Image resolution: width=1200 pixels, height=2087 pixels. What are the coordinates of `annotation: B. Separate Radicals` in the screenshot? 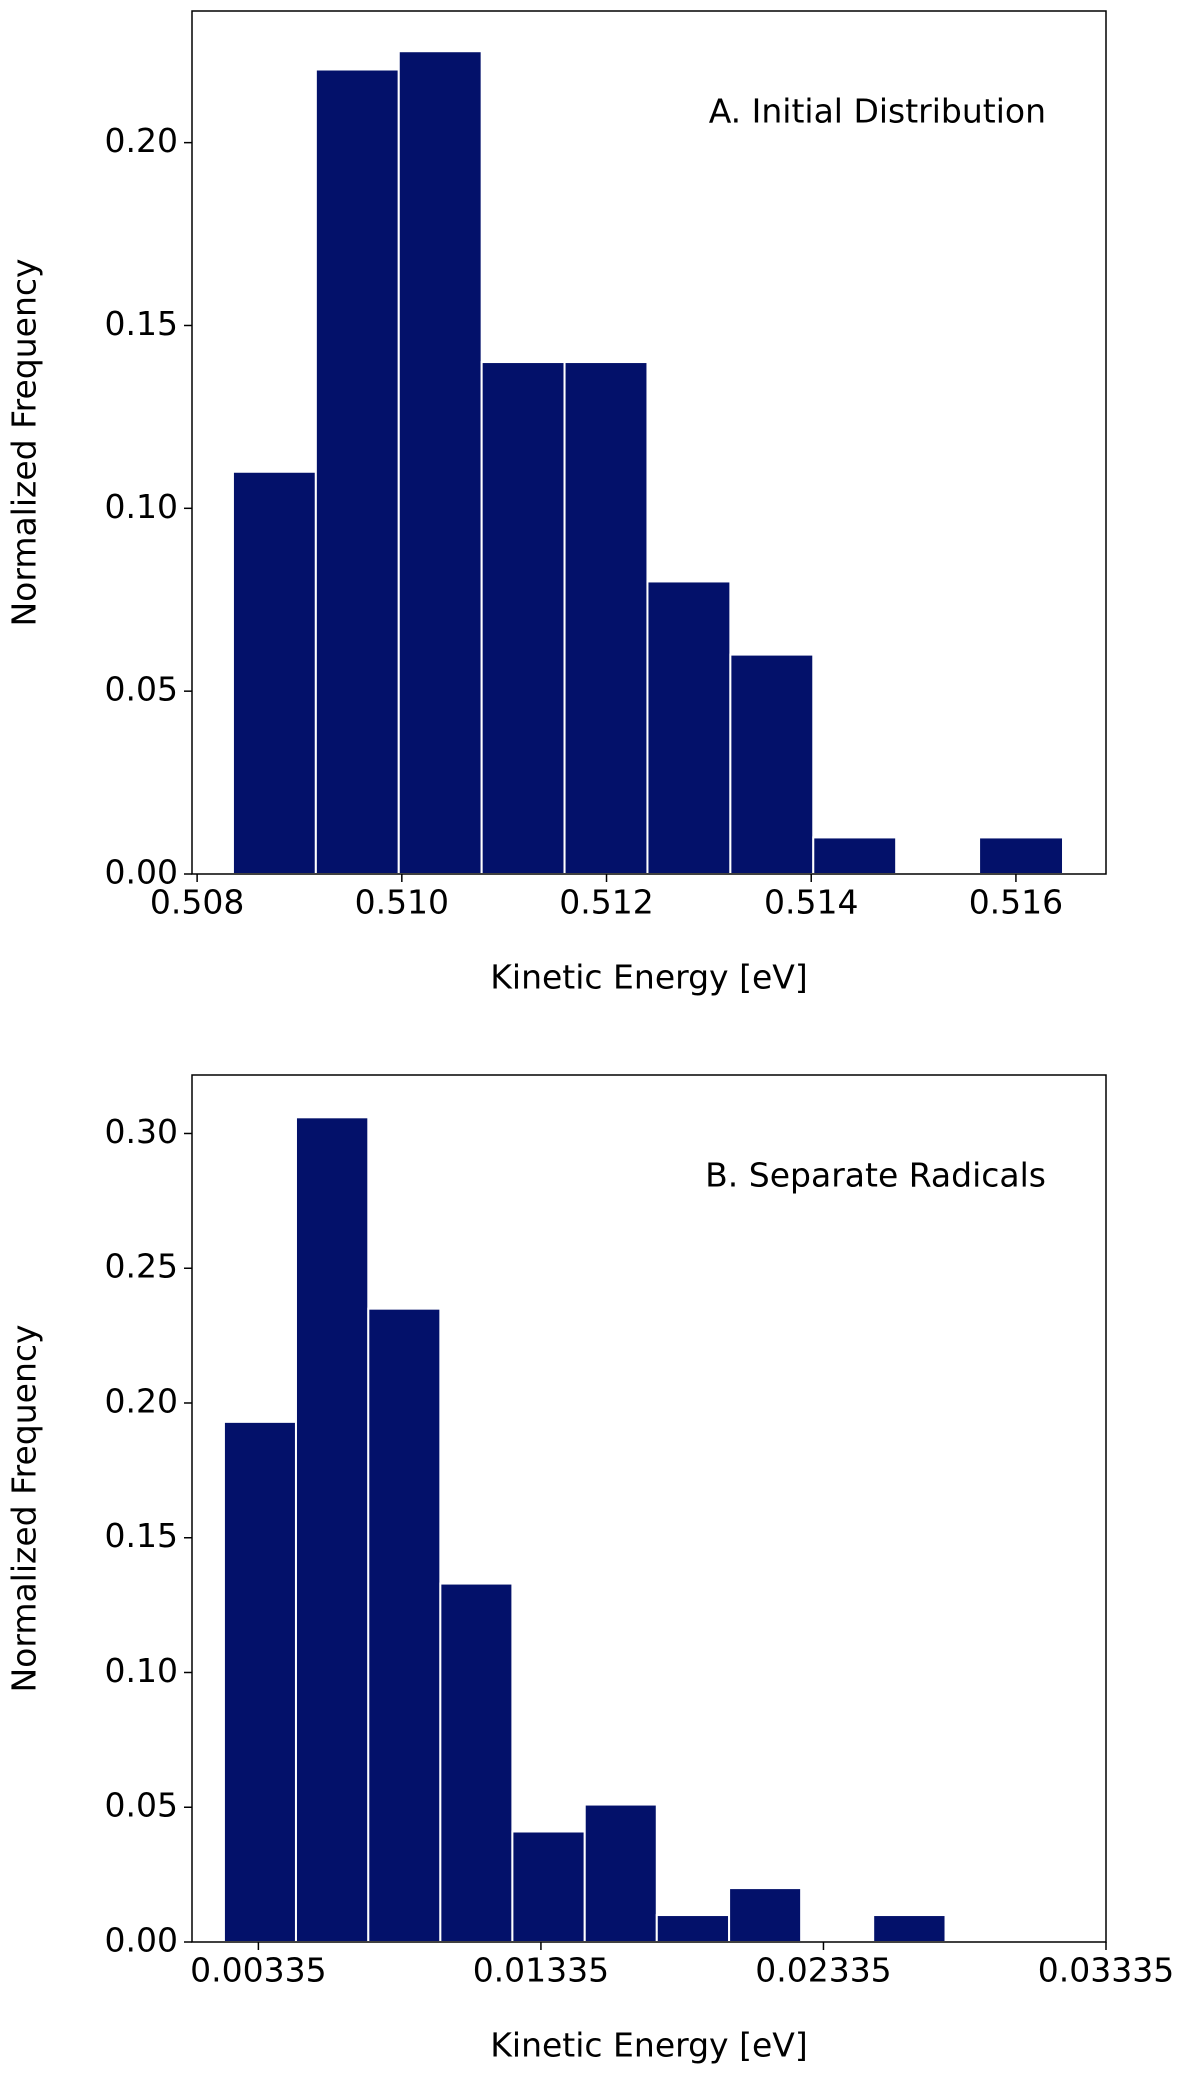 It's located at (875, 1175).